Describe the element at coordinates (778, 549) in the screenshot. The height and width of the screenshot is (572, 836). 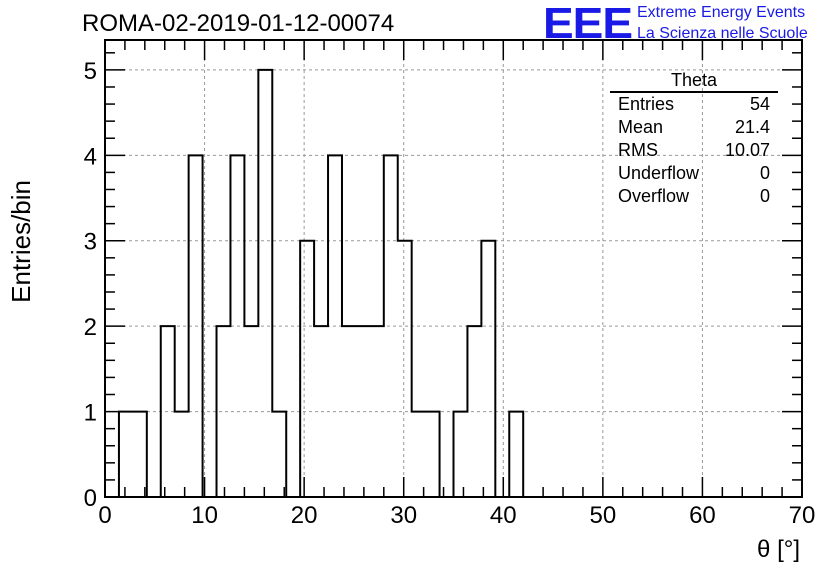
I see `x-axis-label: θ [°]` at that location.